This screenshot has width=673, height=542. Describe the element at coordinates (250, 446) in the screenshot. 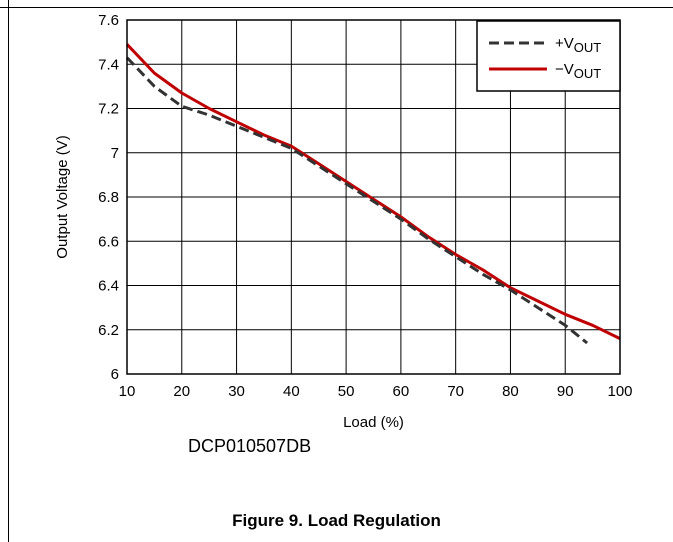

I see `device-variant-label: DCP010507DB` at that location.